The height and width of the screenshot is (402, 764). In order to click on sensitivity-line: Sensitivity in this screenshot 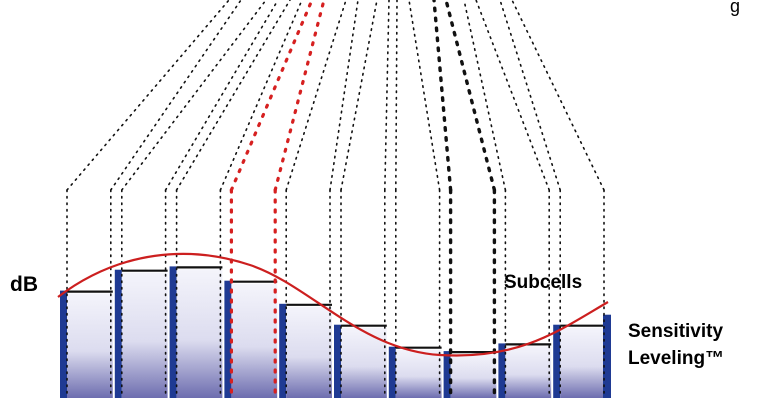, I will do `click(676, 331)`.